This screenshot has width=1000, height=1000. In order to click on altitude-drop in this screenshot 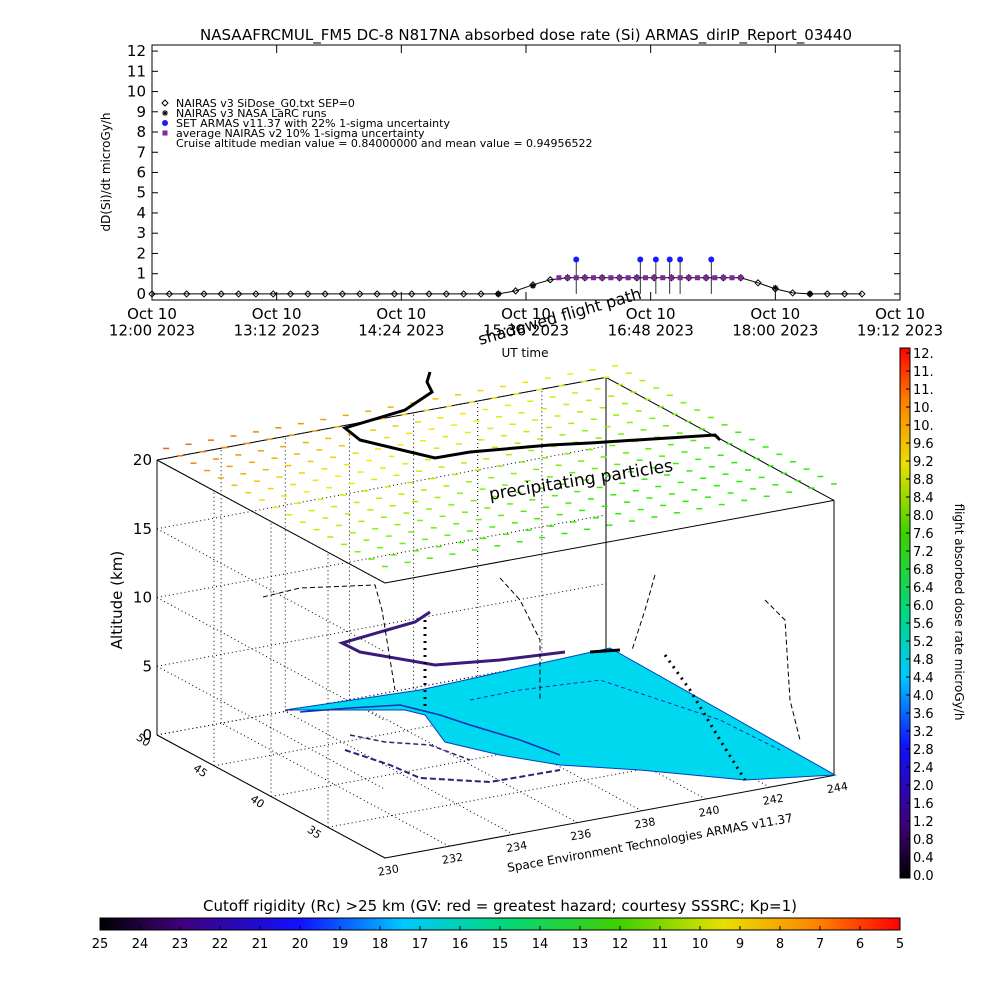, I will do `click(705, 717)`.